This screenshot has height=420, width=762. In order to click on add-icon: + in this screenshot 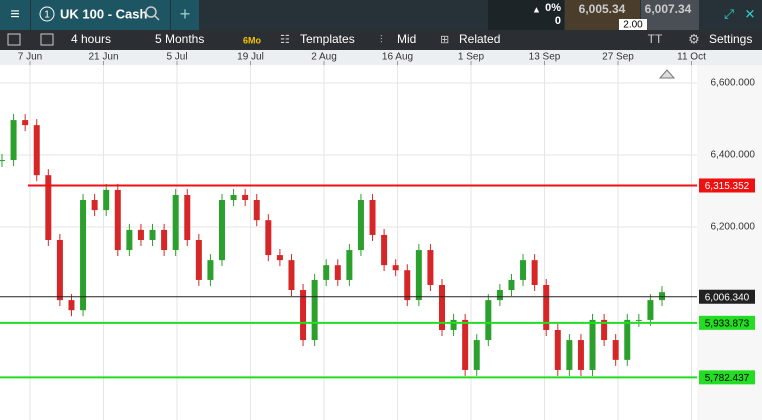, I will do `click(185, 14)`.